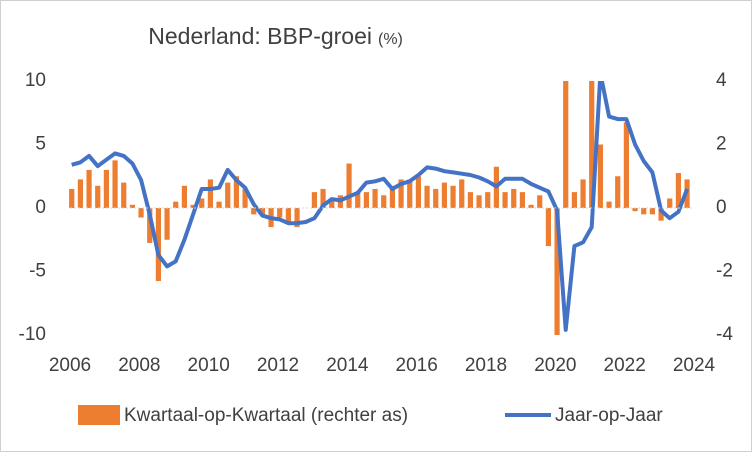  I want to click on legend-label: Kwartaal-op-Kwartaal (rechter as), so click(266, 415).